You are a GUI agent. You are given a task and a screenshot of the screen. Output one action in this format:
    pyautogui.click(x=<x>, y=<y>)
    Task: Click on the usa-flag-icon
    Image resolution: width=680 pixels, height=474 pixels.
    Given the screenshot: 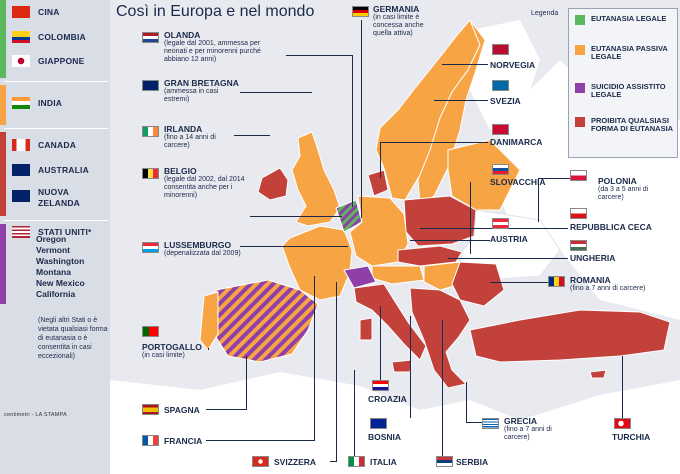 What is the action you would take?
    pyautogui.click(x=21, y=232)
    